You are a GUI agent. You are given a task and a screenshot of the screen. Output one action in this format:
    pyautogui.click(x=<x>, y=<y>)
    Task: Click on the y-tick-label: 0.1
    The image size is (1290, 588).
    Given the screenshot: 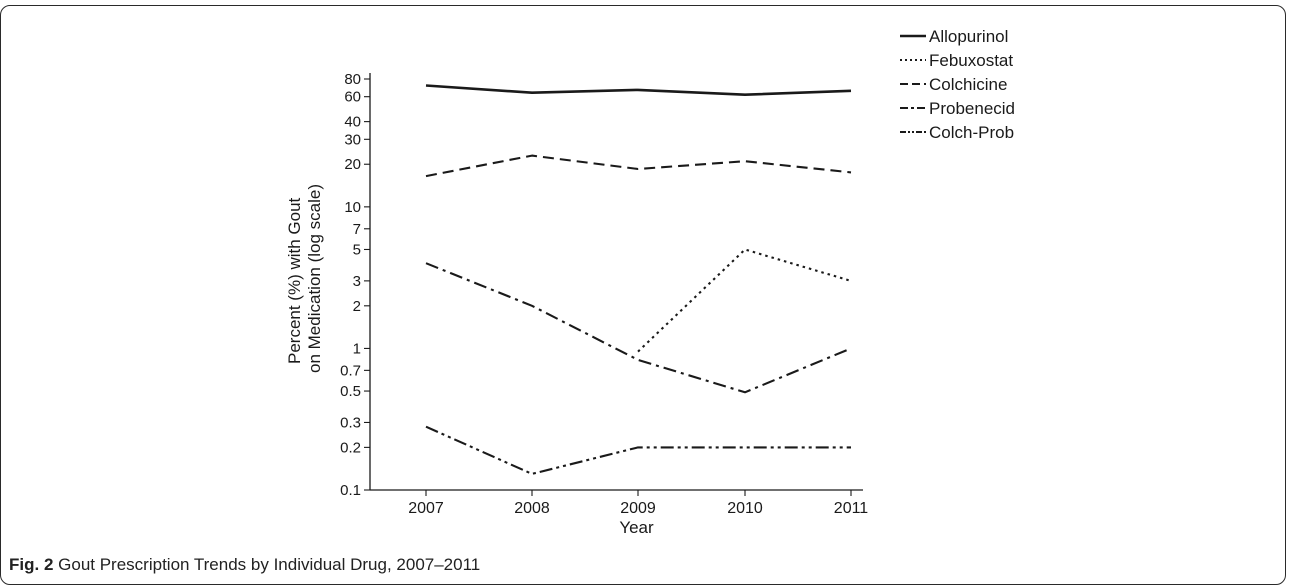 What is the action you would take?
    pyautogui.click(x=350, y=490)
    